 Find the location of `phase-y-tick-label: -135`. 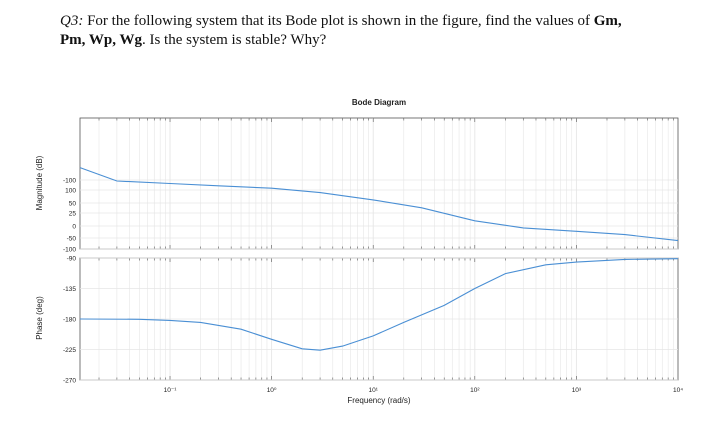

phase-y-tick-label: -135 is located at coordinates (69, 289).